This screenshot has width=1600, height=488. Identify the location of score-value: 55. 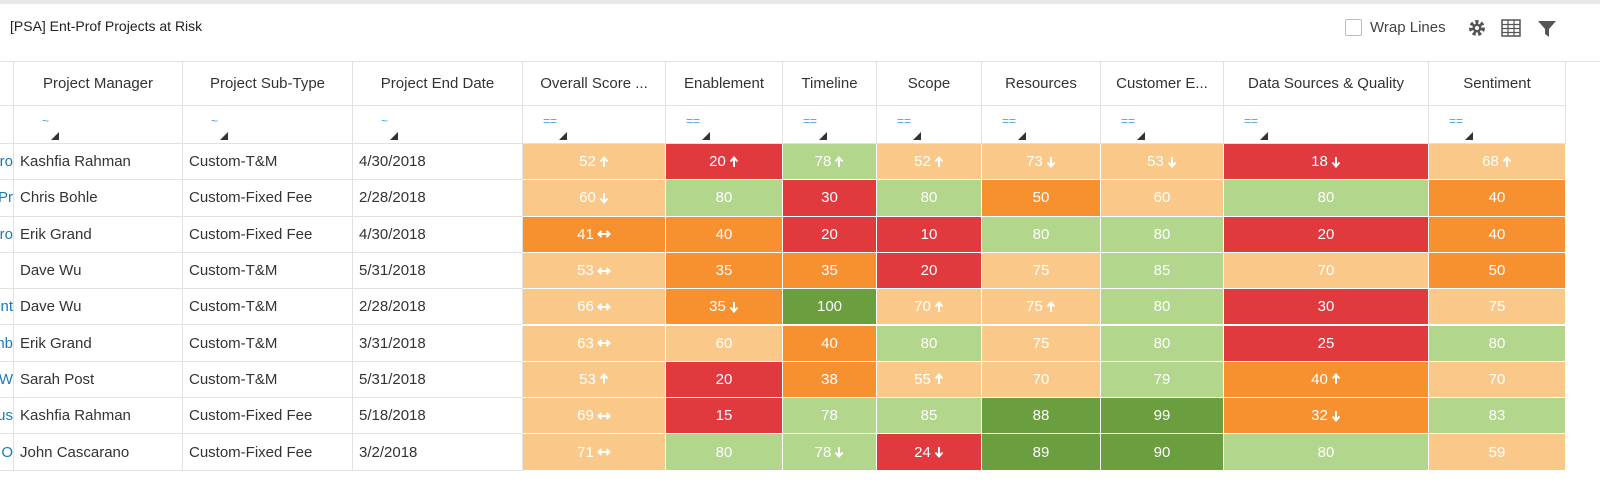
(922, 379).